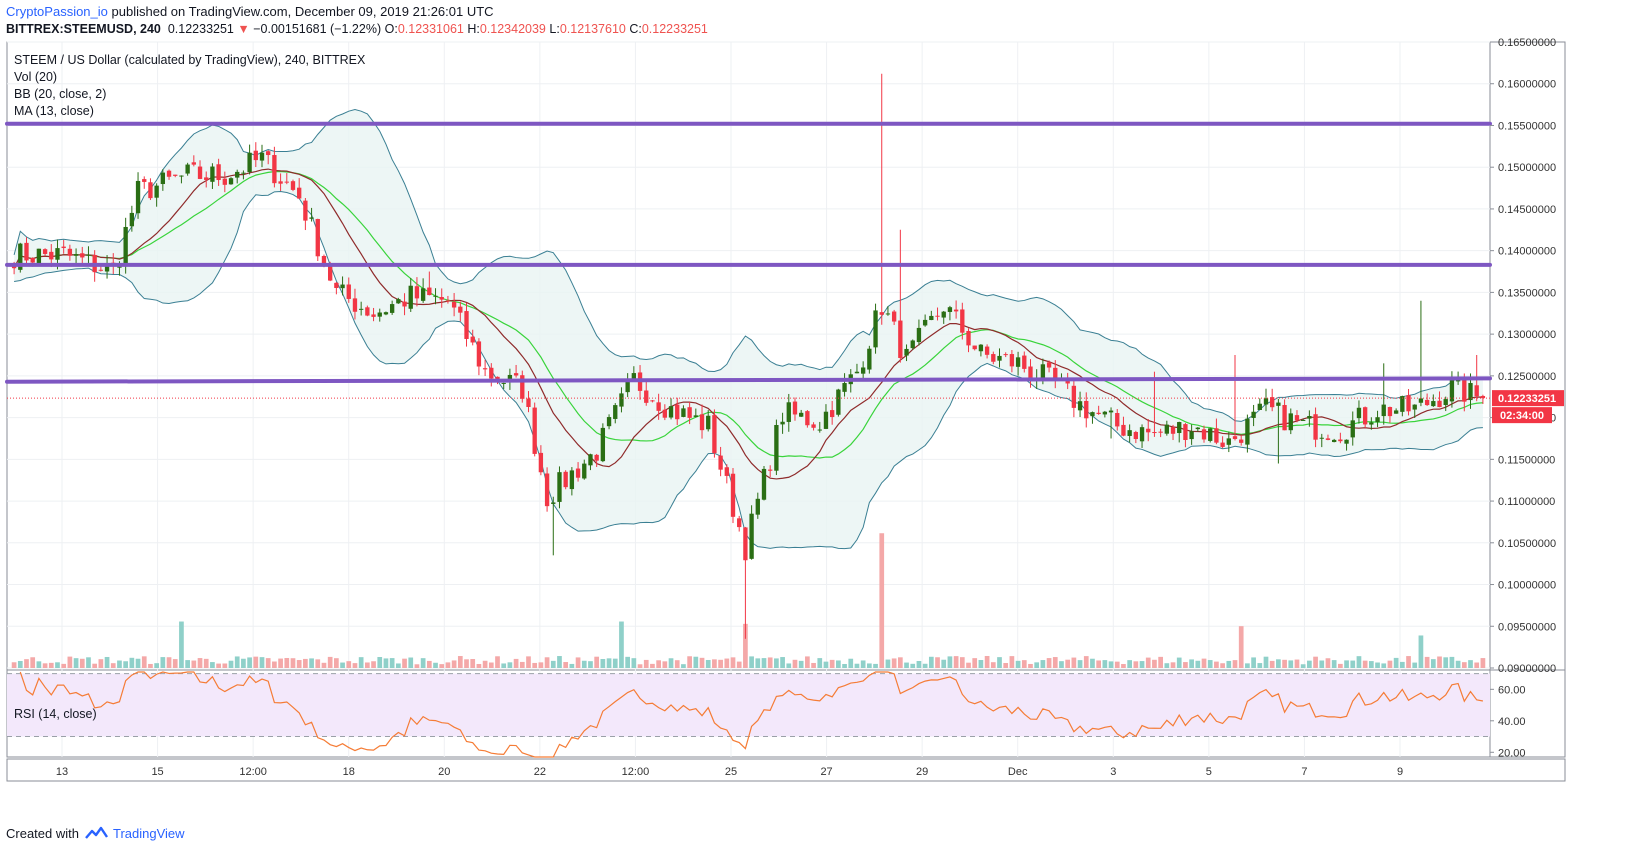 Image resolution: width=1627 pixels, height=849 pixels. What do you see at coordinates (243, 29) in the screenshot?
I see `change-arrow: ▼` at bounding box center [243, 29].